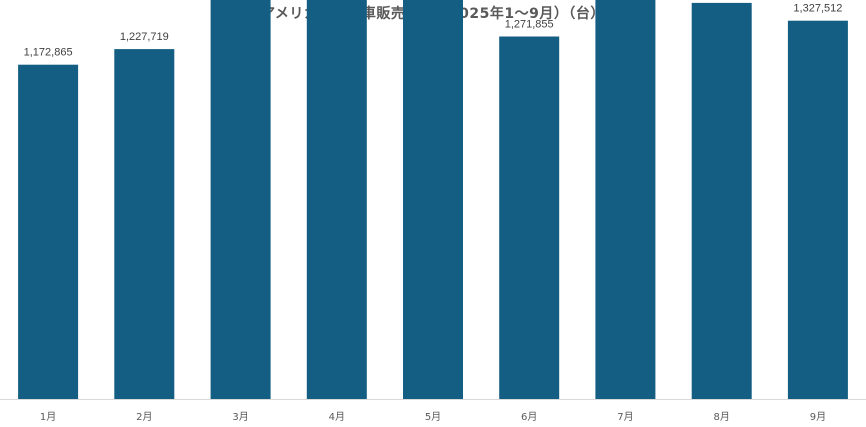 The image size is (866, 427). Describe the element at coordinates (144, 417) in the screenshot. I see `x-tick-label-2: 2月` at that location.